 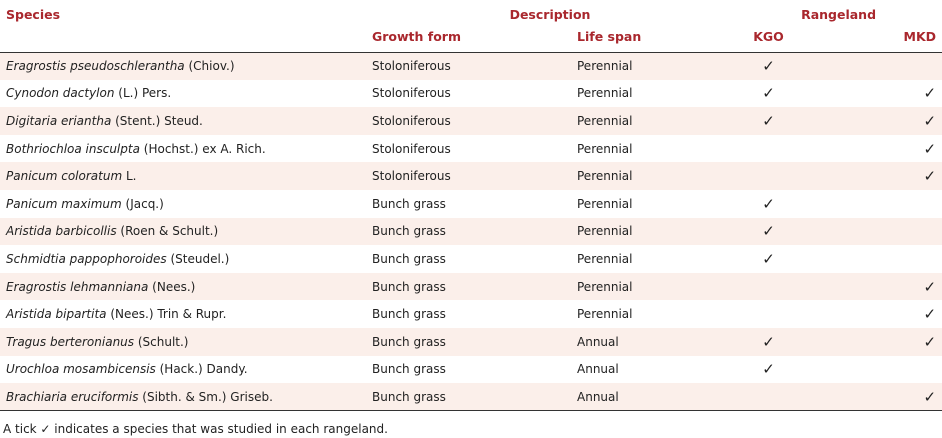 What do you see at coordinates (60, 93) in the screenshot?
I see `species-name: Cynodon dactylon` at bounding box center [60, 93].